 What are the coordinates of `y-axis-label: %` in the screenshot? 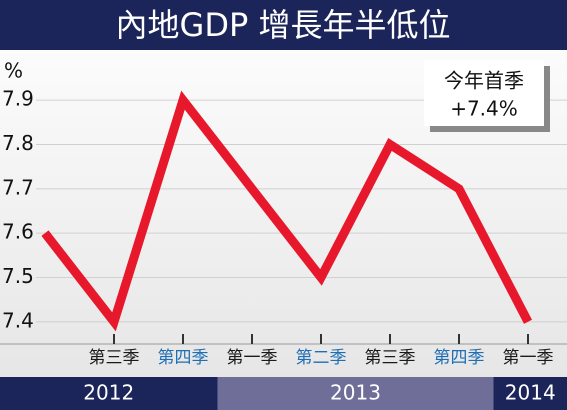 It's located at (13, 71).